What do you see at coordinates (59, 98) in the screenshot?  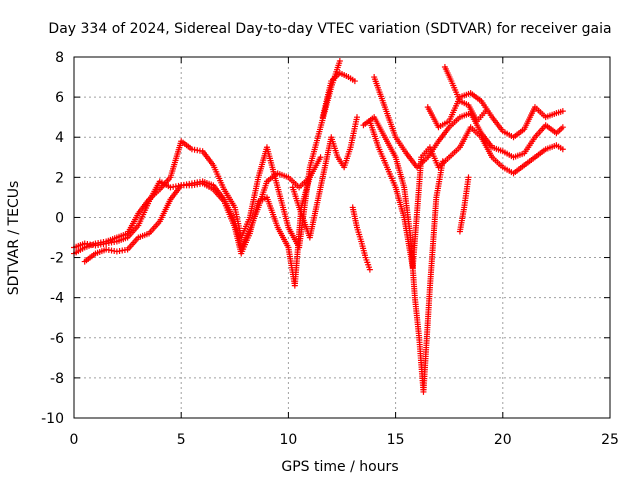 I see `y-tick-label: 6` at bounding box center [59, 98].